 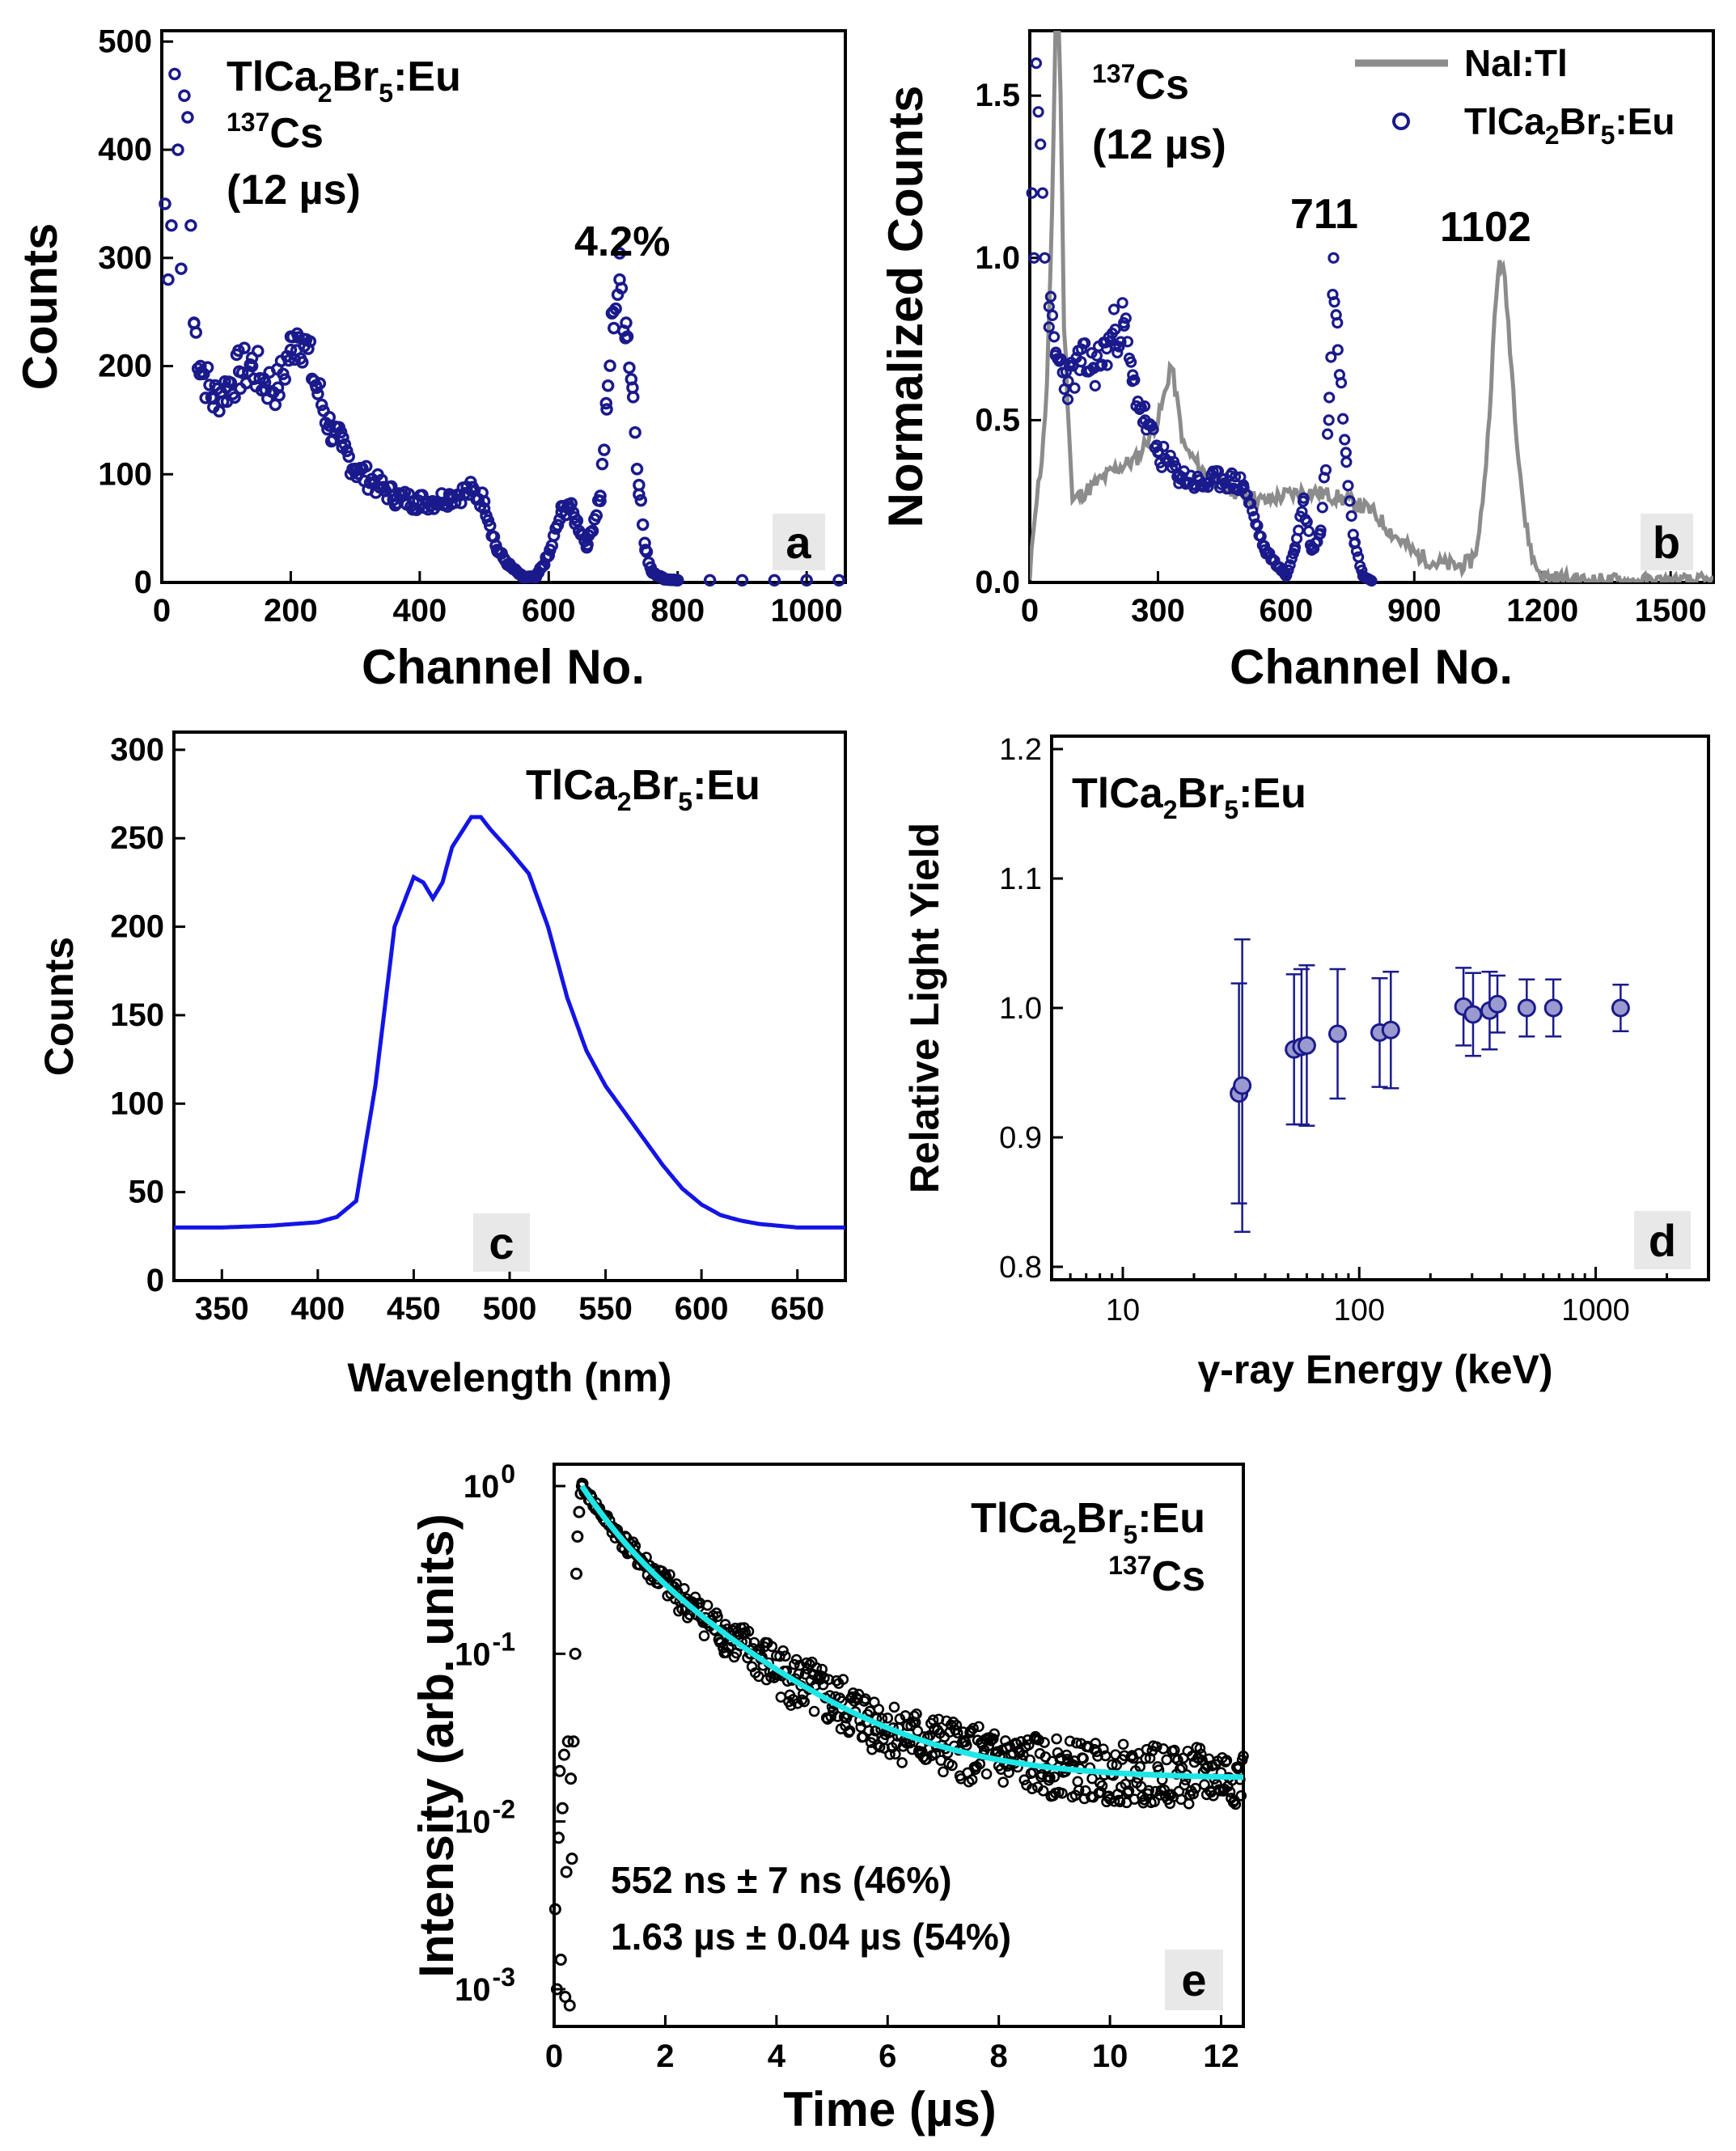 I want to click on panel-d-compound-label: TlCa2Br5:Eu, so click(x=1189, y=797).